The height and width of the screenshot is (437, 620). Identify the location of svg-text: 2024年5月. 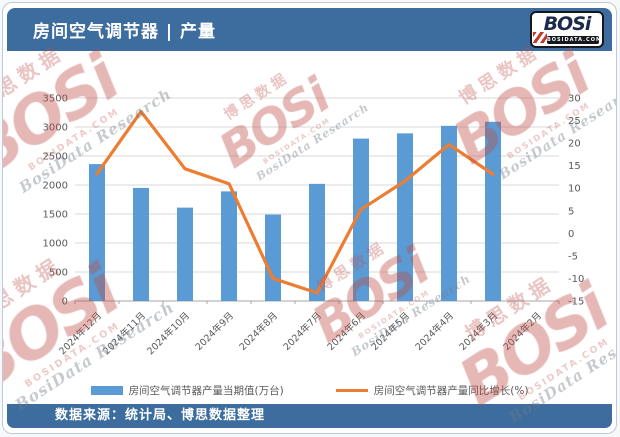
(390, 331).